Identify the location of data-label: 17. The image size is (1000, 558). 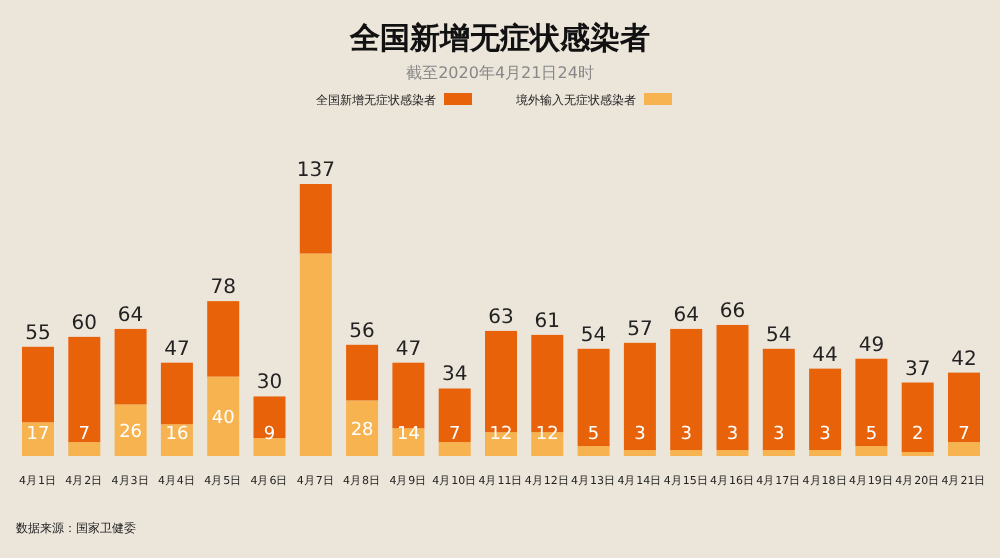
(38, 435).